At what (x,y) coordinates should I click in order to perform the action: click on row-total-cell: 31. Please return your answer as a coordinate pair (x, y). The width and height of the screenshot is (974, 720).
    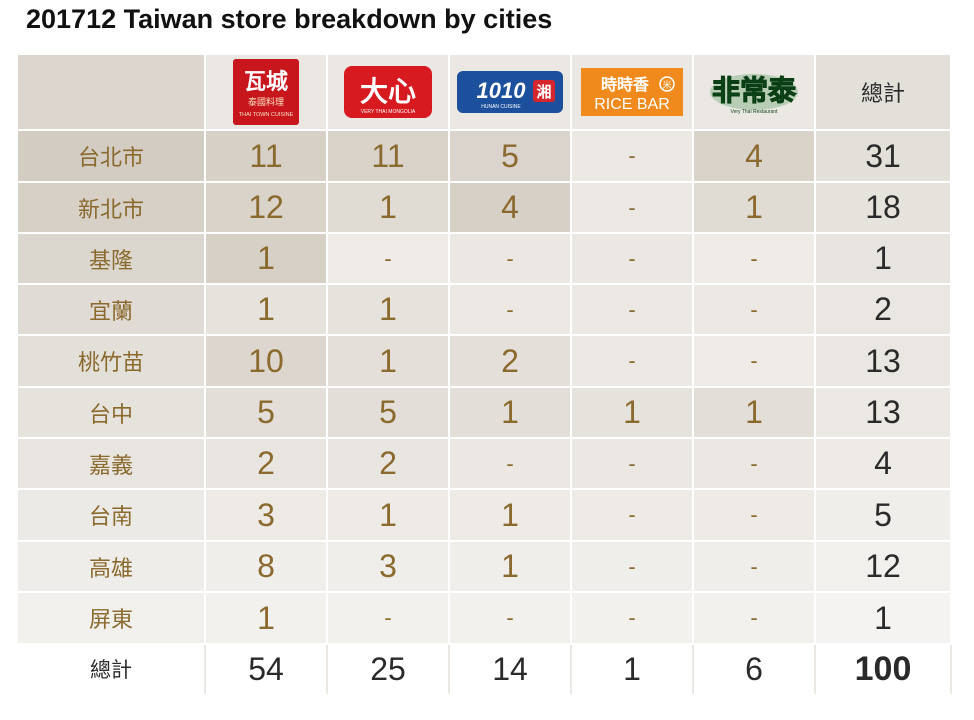
    Looking at the image, I should click on (884, 157).